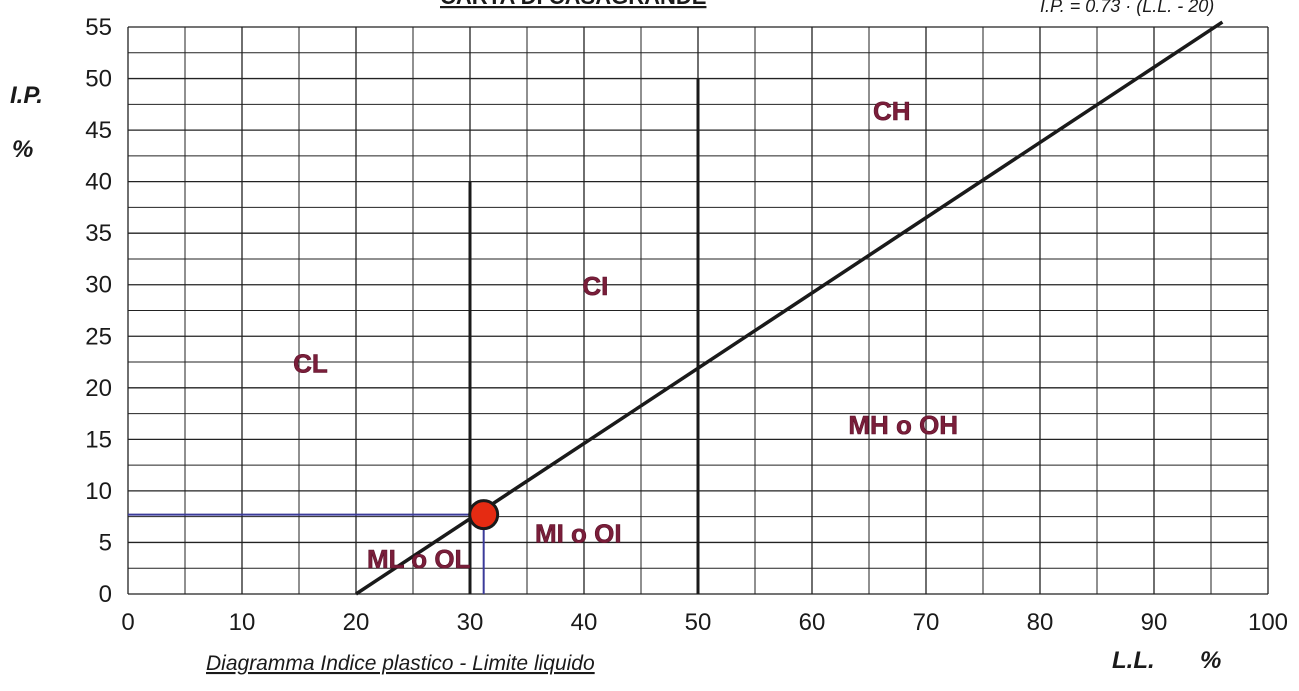 The image size is (1299, 691). Describe the element at coordinates (98, 439) in the screenshot. I see `y-tick-label: 15` at that location.